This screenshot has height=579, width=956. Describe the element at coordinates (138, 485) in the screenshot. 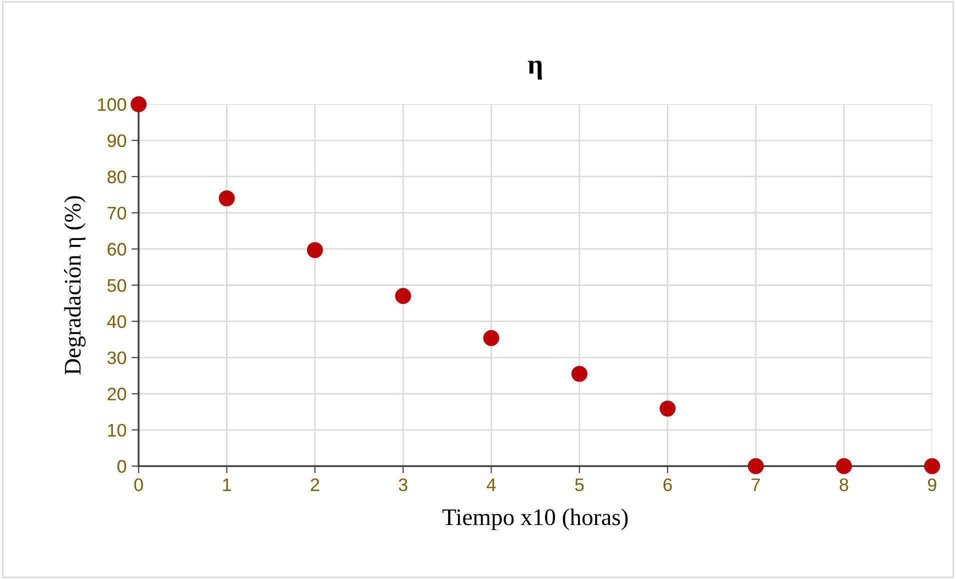

I see `x-tick-label: 0` at that location.